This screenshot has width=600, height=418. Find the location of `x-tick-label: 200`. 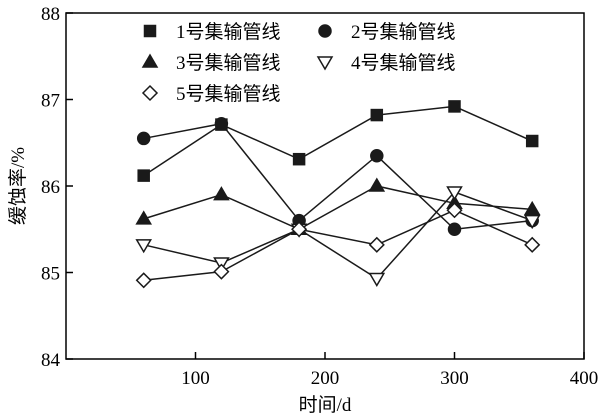

x-tick-label: 200 is located at coordinates (325, 378).